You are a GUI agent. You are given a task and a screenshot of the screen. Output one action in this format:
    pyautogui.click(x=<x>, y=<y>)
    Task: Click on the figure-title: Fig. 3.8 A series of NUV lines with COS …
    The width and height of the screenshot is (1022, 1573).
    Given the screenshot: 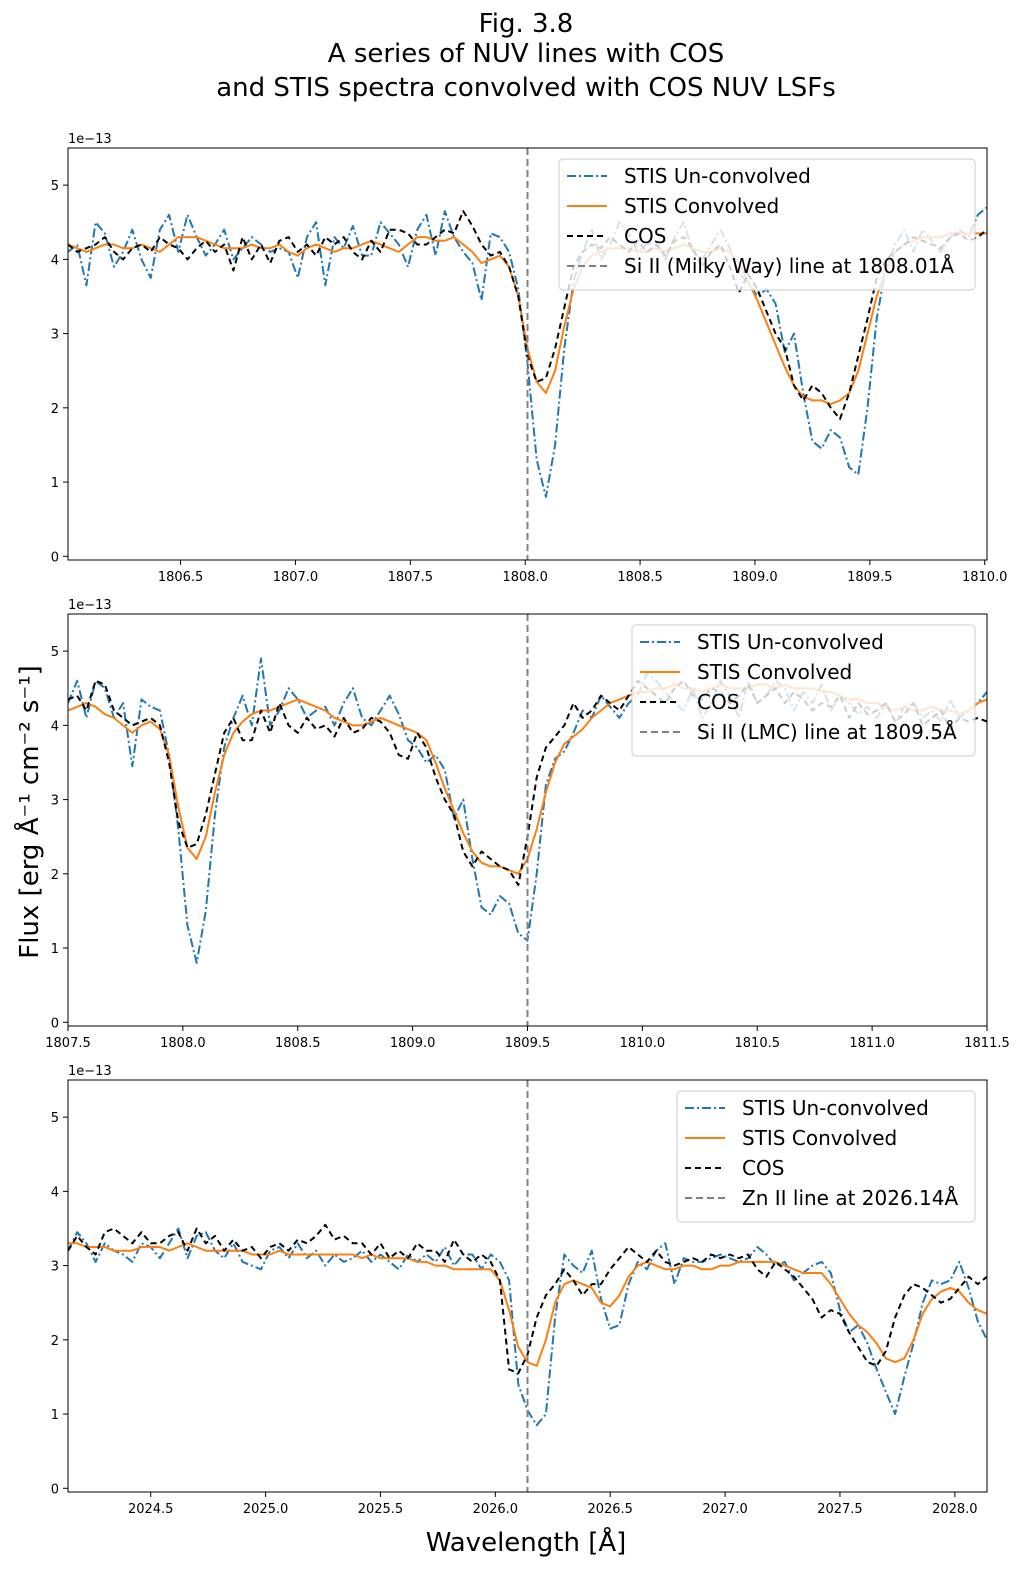 What is the action you would take?
    pyautogui.click(x=526, y=56)
    